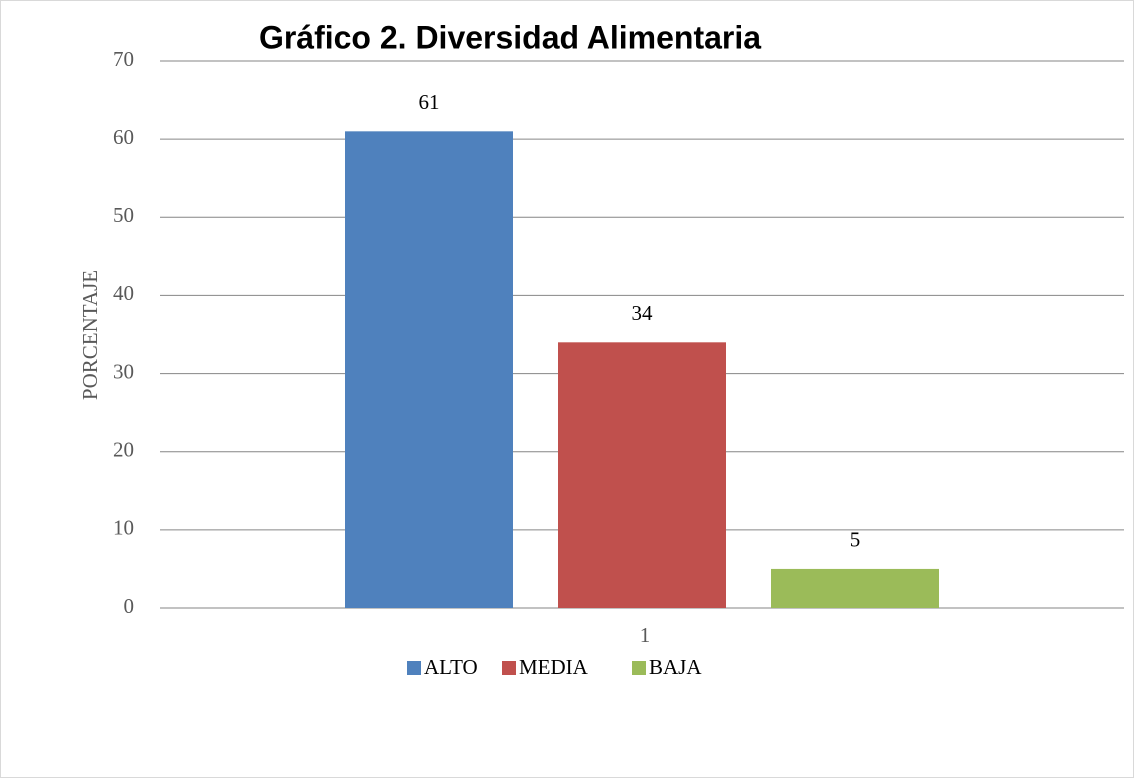 The width and height of the screenshot is (1134, 778). Describe the element at coordinates (645, 635) in the screenshot. I see `x-tick-label: 1` at that location.